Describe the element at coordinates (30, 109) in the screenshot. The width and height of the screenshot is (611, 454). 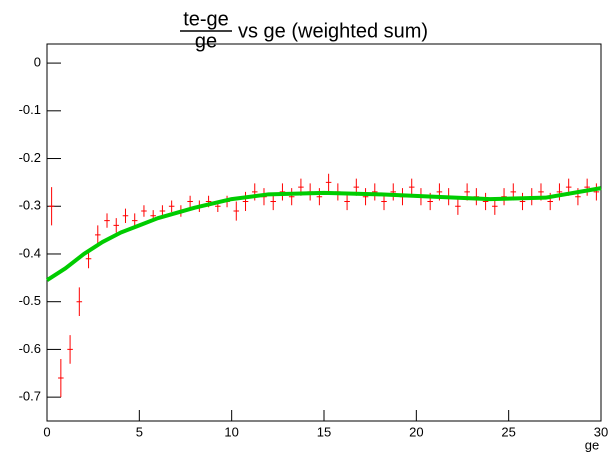
I see `y-tick-label: -0.1` at that location.